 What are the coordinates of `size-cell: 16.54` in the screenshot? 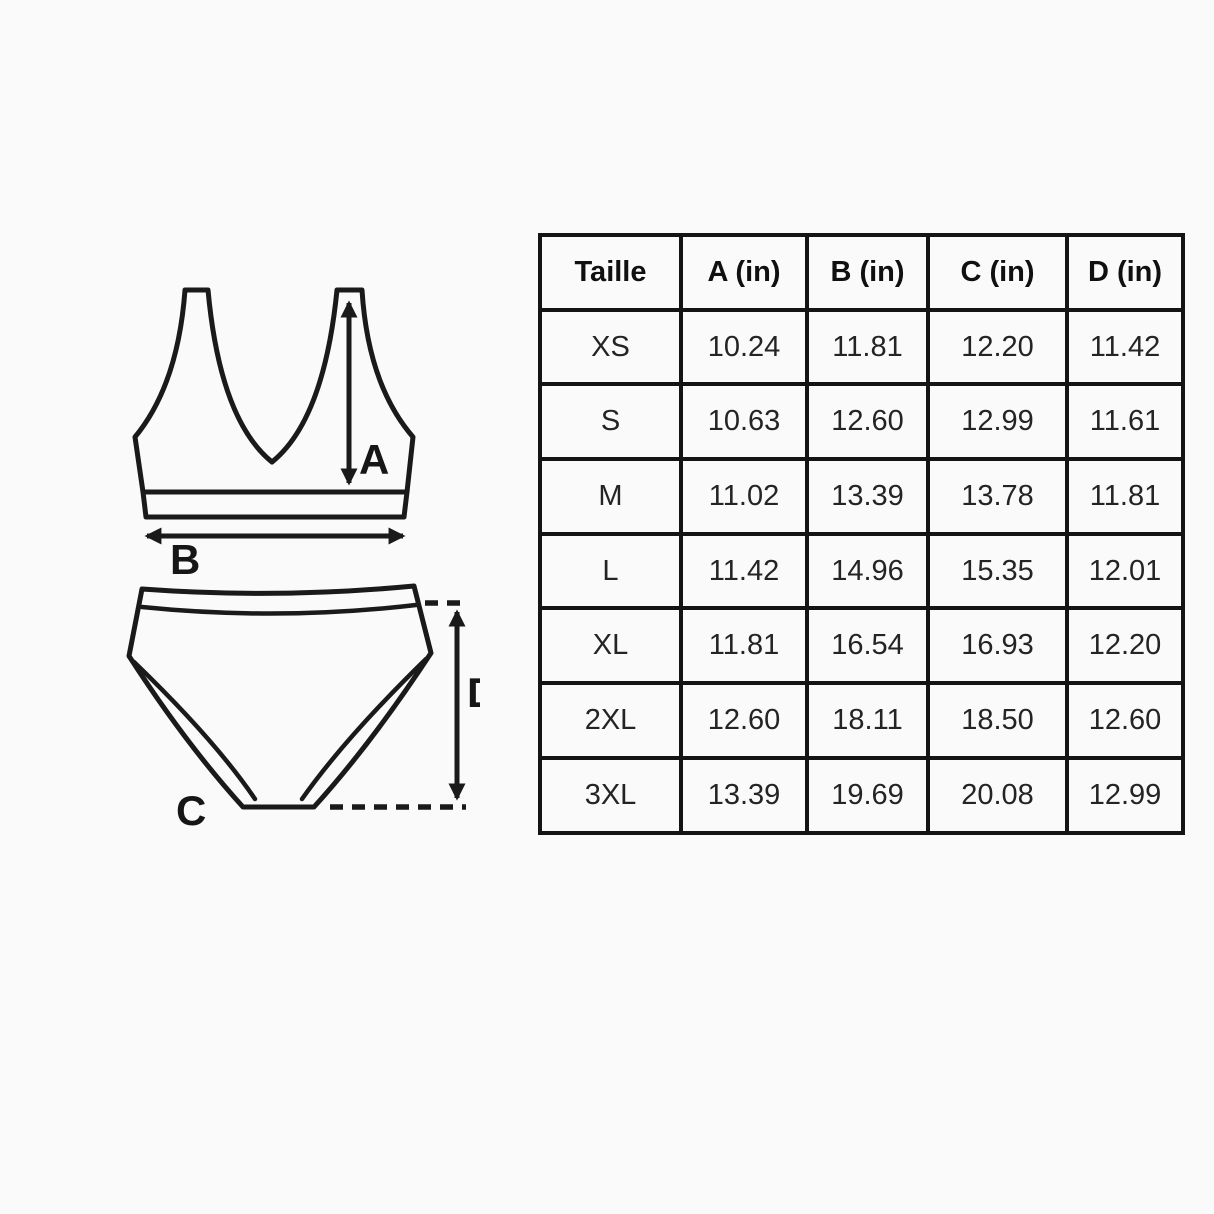 It's located at (867, 646).